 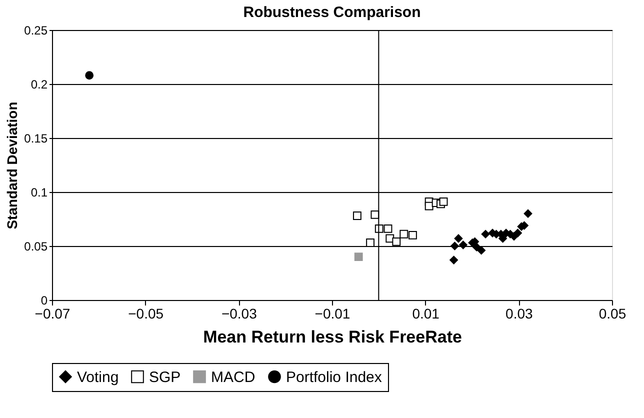 What do you see at coordinates (332, 12) in the screenshot?
I see `chart-title: Robustness Comparison` at bounding box center [332, 12].